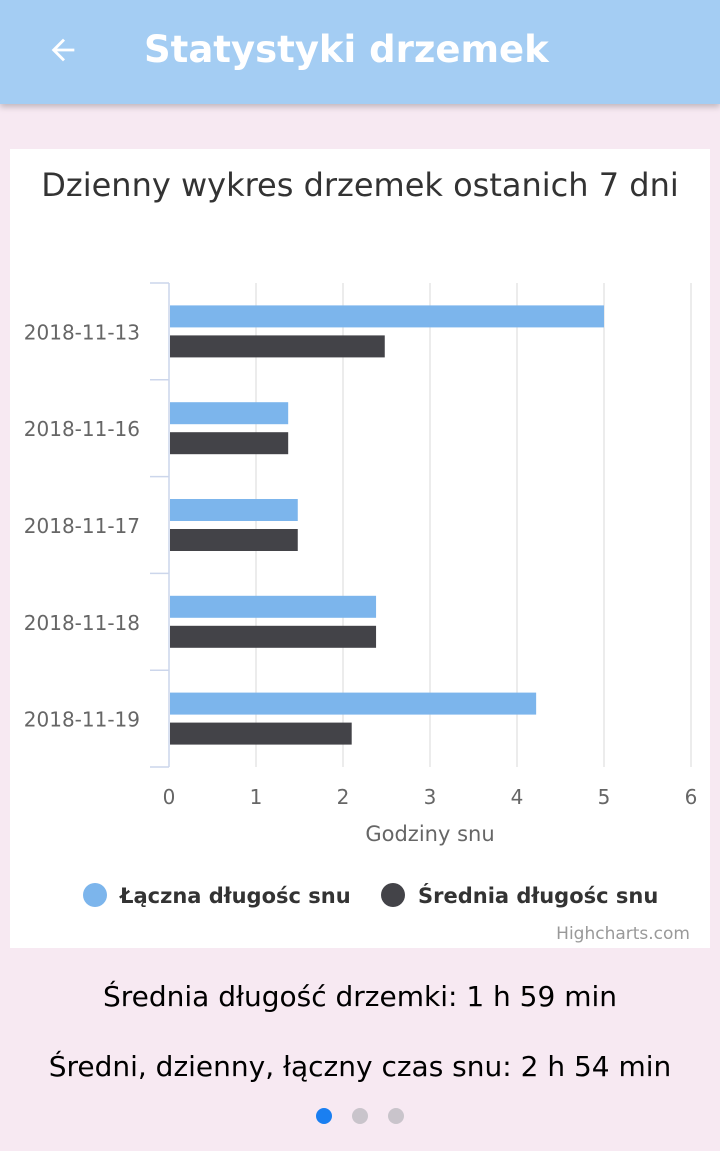  What do you see at coordinates (346, 49) in the screenshot?
I see `page-title: Statystyki drzemek` at bounding box center [346, 49].